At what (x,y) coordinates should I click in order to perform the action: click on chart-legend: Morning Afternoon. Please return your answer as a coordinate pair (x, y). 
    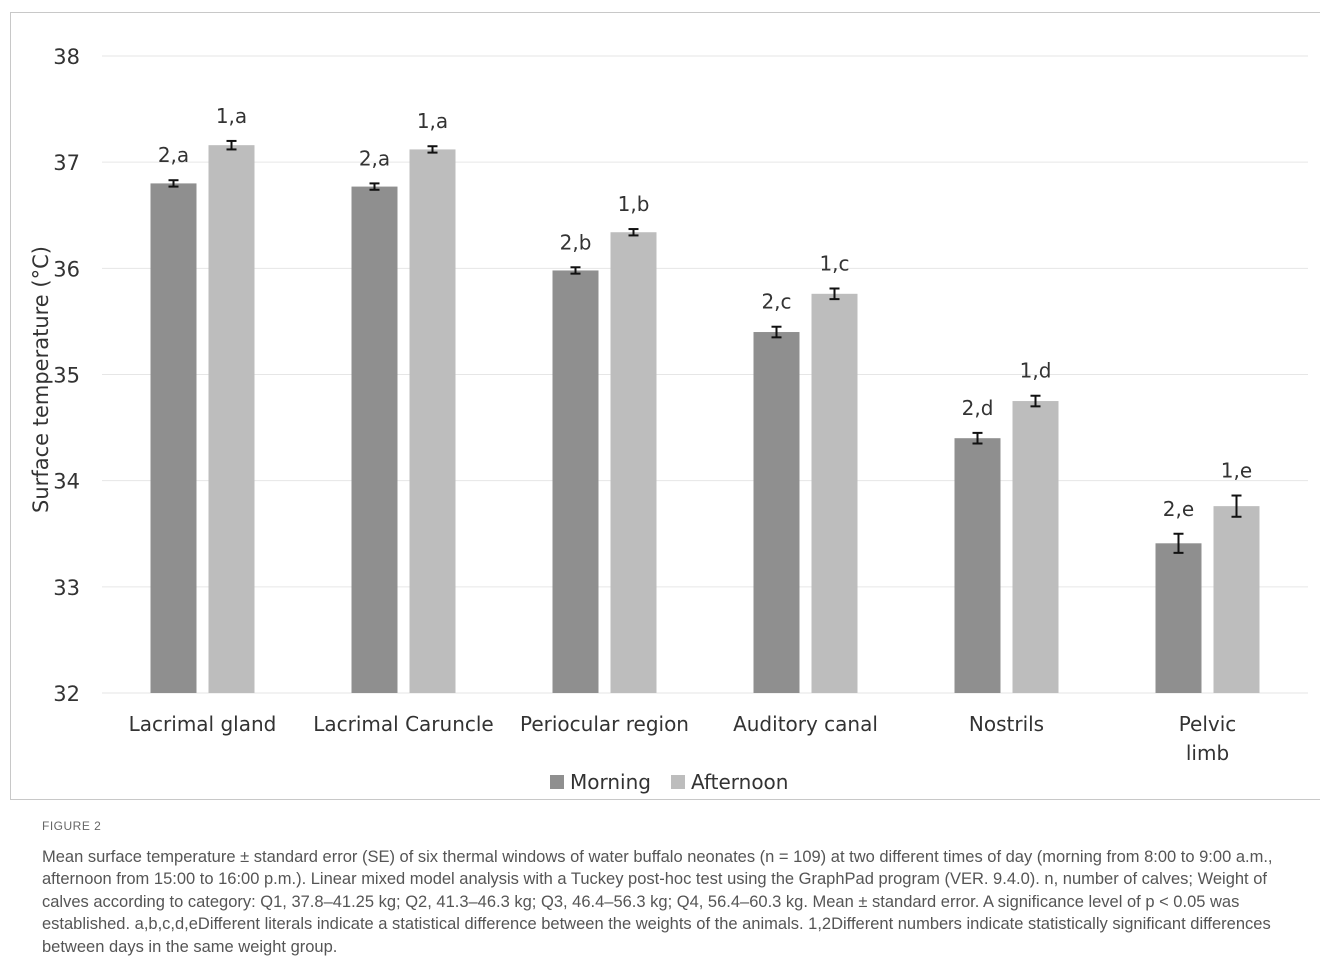
    Looking at the image, I should click on (669, 782).